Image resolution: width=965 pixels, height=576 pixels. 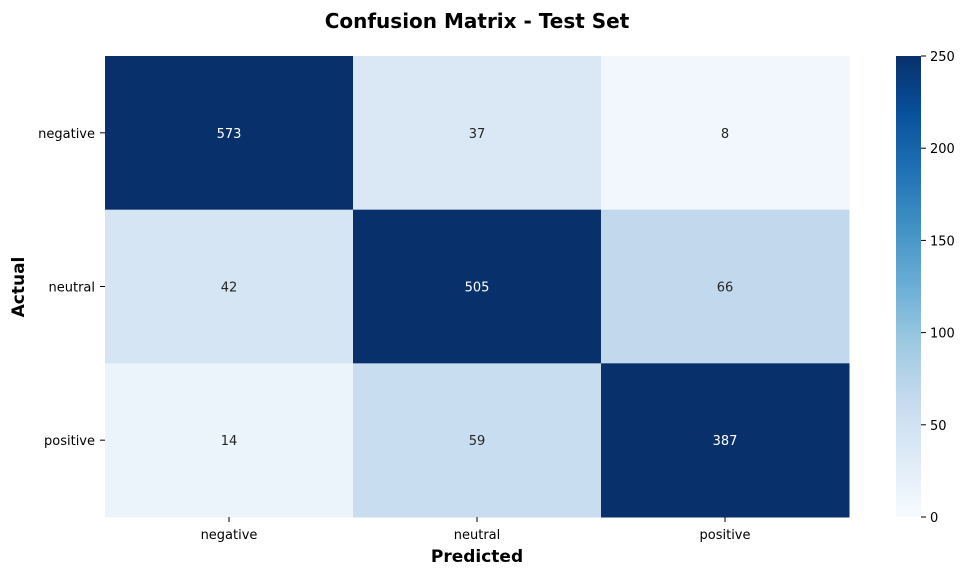 What do you see at coordinates (477, 535) in the screenshot?
I see `x-tick-label: neutral` at bounding box center [477, 535].